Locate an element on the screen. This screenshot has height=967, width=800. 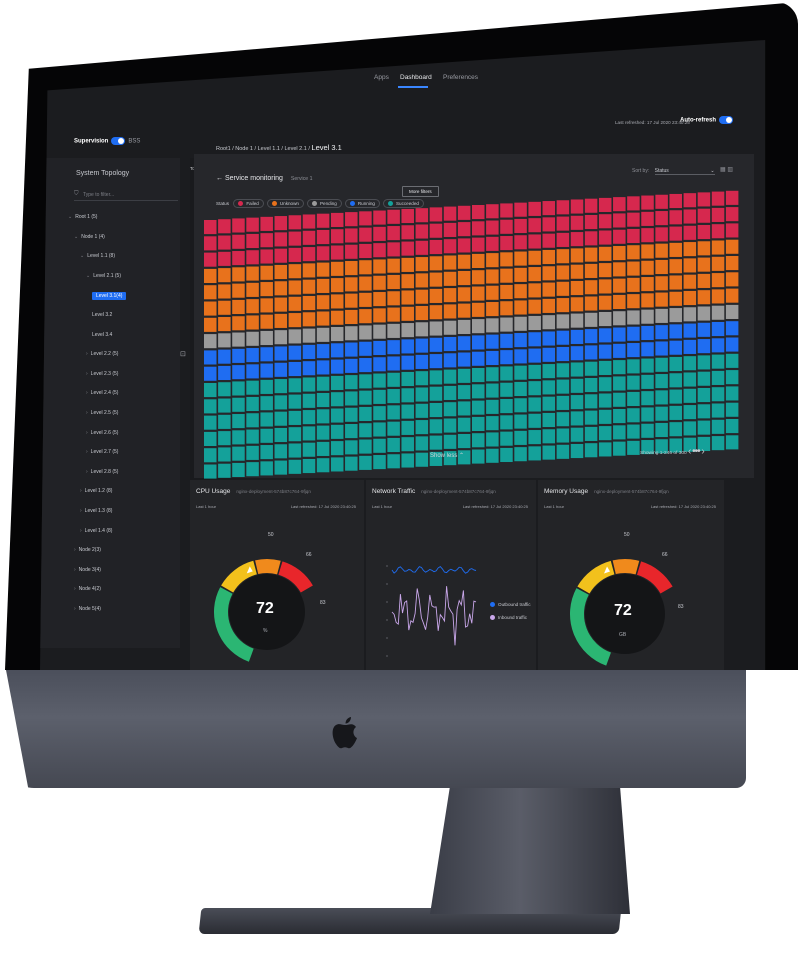
status-chip-succeeded: Succeeded is located at coordinates (403, 203).